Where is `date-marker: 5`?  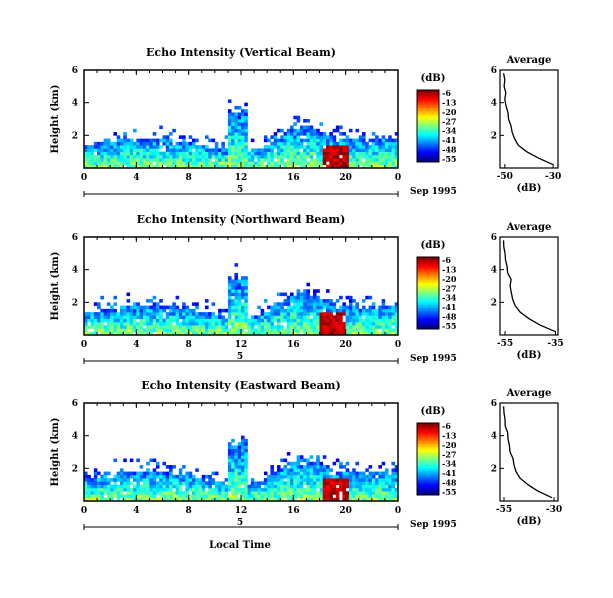 date-marker: 5 is located at coordinates (240, 190).